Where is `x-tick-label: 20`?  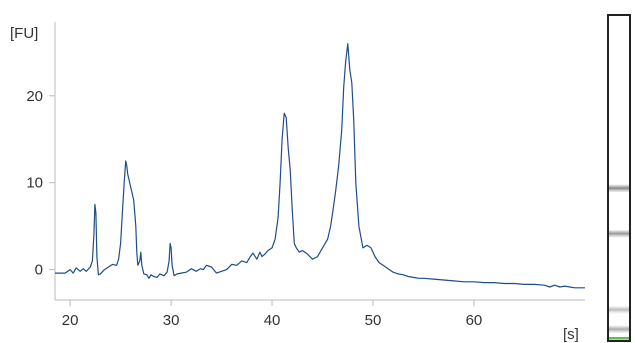
x-tick-label: 20 is located at coordinates (70, 320).